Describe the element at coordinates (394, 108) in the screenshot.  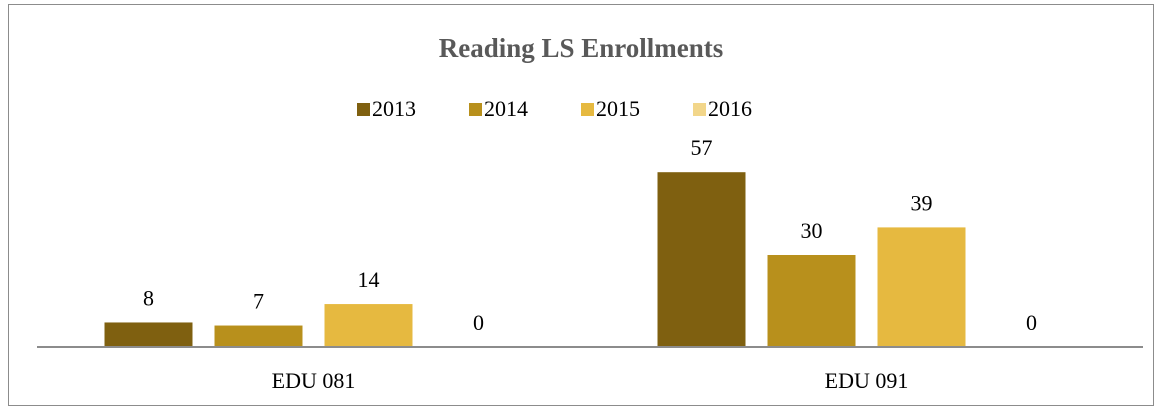
I see `legend-label: 2013` at that location.